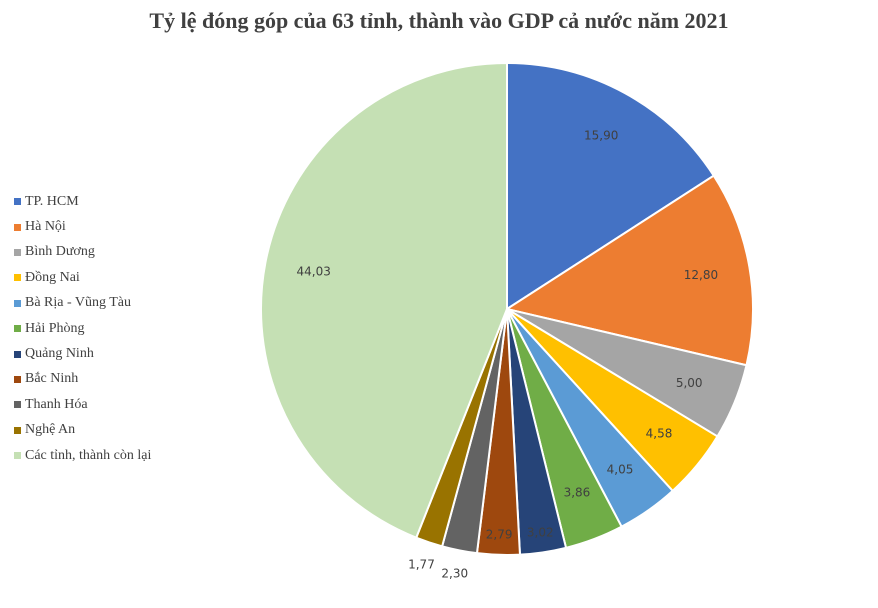 Image resolution: width=878 pixels, height=608 pixels. I want to click on data-label-9: 1,77, so click(421, 565).